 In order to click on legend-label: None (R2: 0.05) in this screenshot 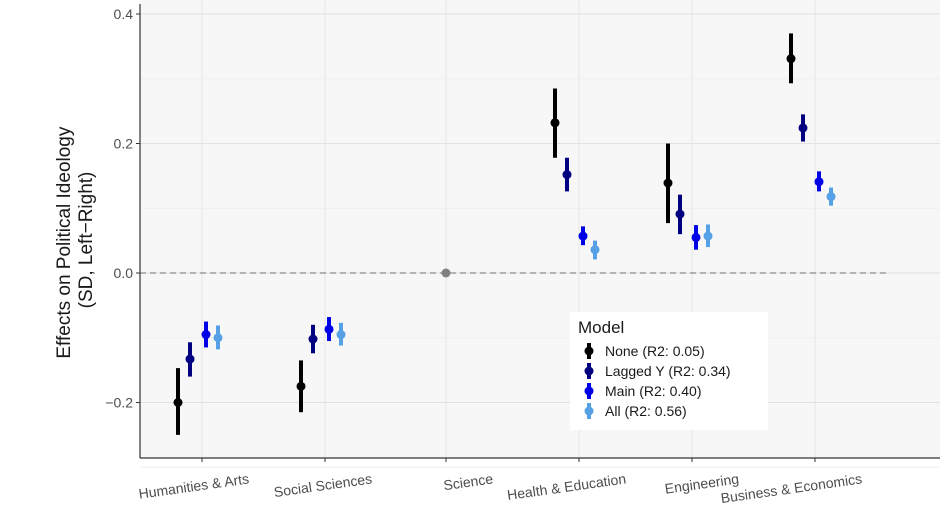, I will do `click(655, 351)`.